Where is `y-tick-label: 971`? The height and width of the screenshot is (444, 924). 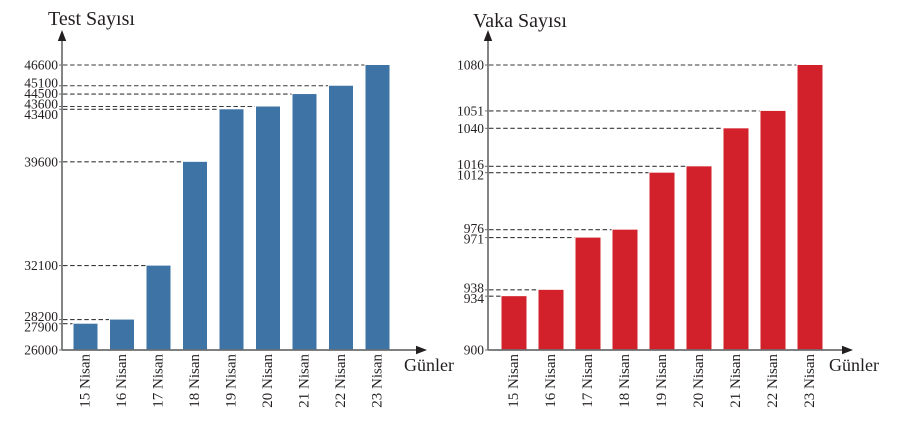
y-tick-label: 971 is located at coordinates (474, 238).